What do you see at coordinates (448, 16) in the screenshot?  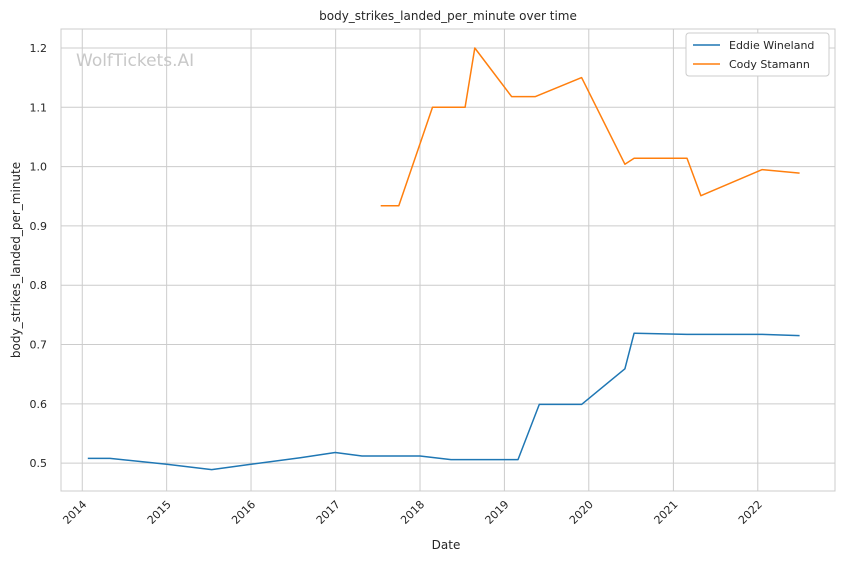 I see `chart-title: body_strikes_landed_per_minute over time` at bounding box center [448, 16].